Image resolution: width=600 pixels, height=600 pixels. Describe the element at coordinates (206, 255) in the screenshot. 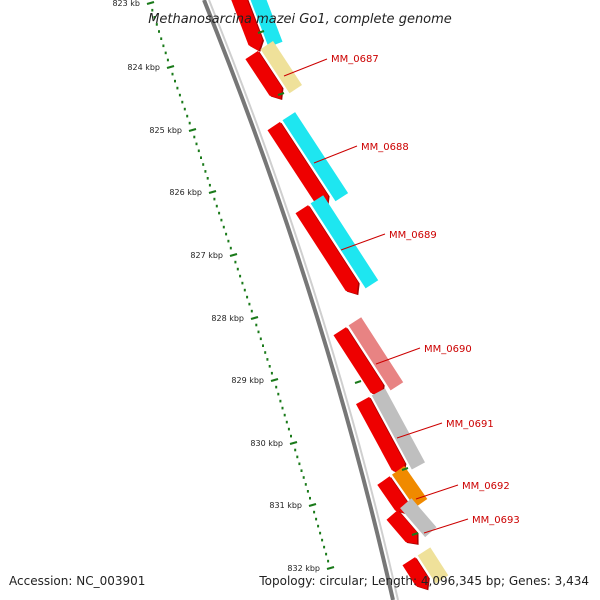

I see `kbp-tick-label: 827 kbp` at that location.